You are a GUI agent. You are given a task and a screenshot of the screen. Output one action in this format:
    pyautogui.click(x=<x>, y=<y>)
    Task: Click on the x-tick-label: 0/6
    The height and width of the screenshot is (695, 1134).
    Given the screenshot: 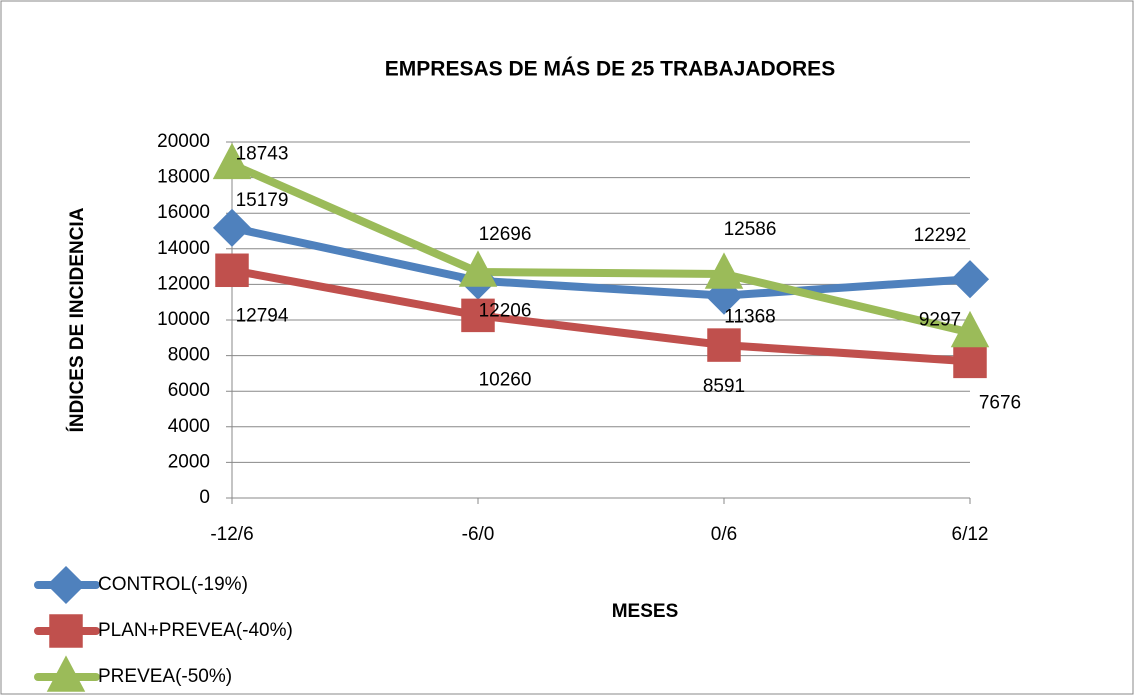 What is the action you would take?
    pyautogui.click(x=724, y=534)
    